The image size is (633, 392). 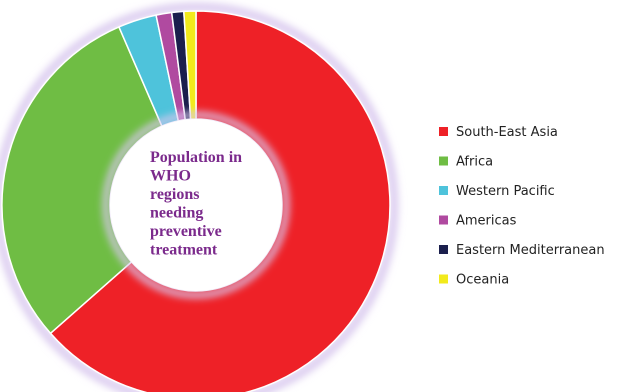 What do you see at coordinates (505, 191) in the screenshot?
I see `legend-label: Western Pacific` at bounding box center [505, 191].